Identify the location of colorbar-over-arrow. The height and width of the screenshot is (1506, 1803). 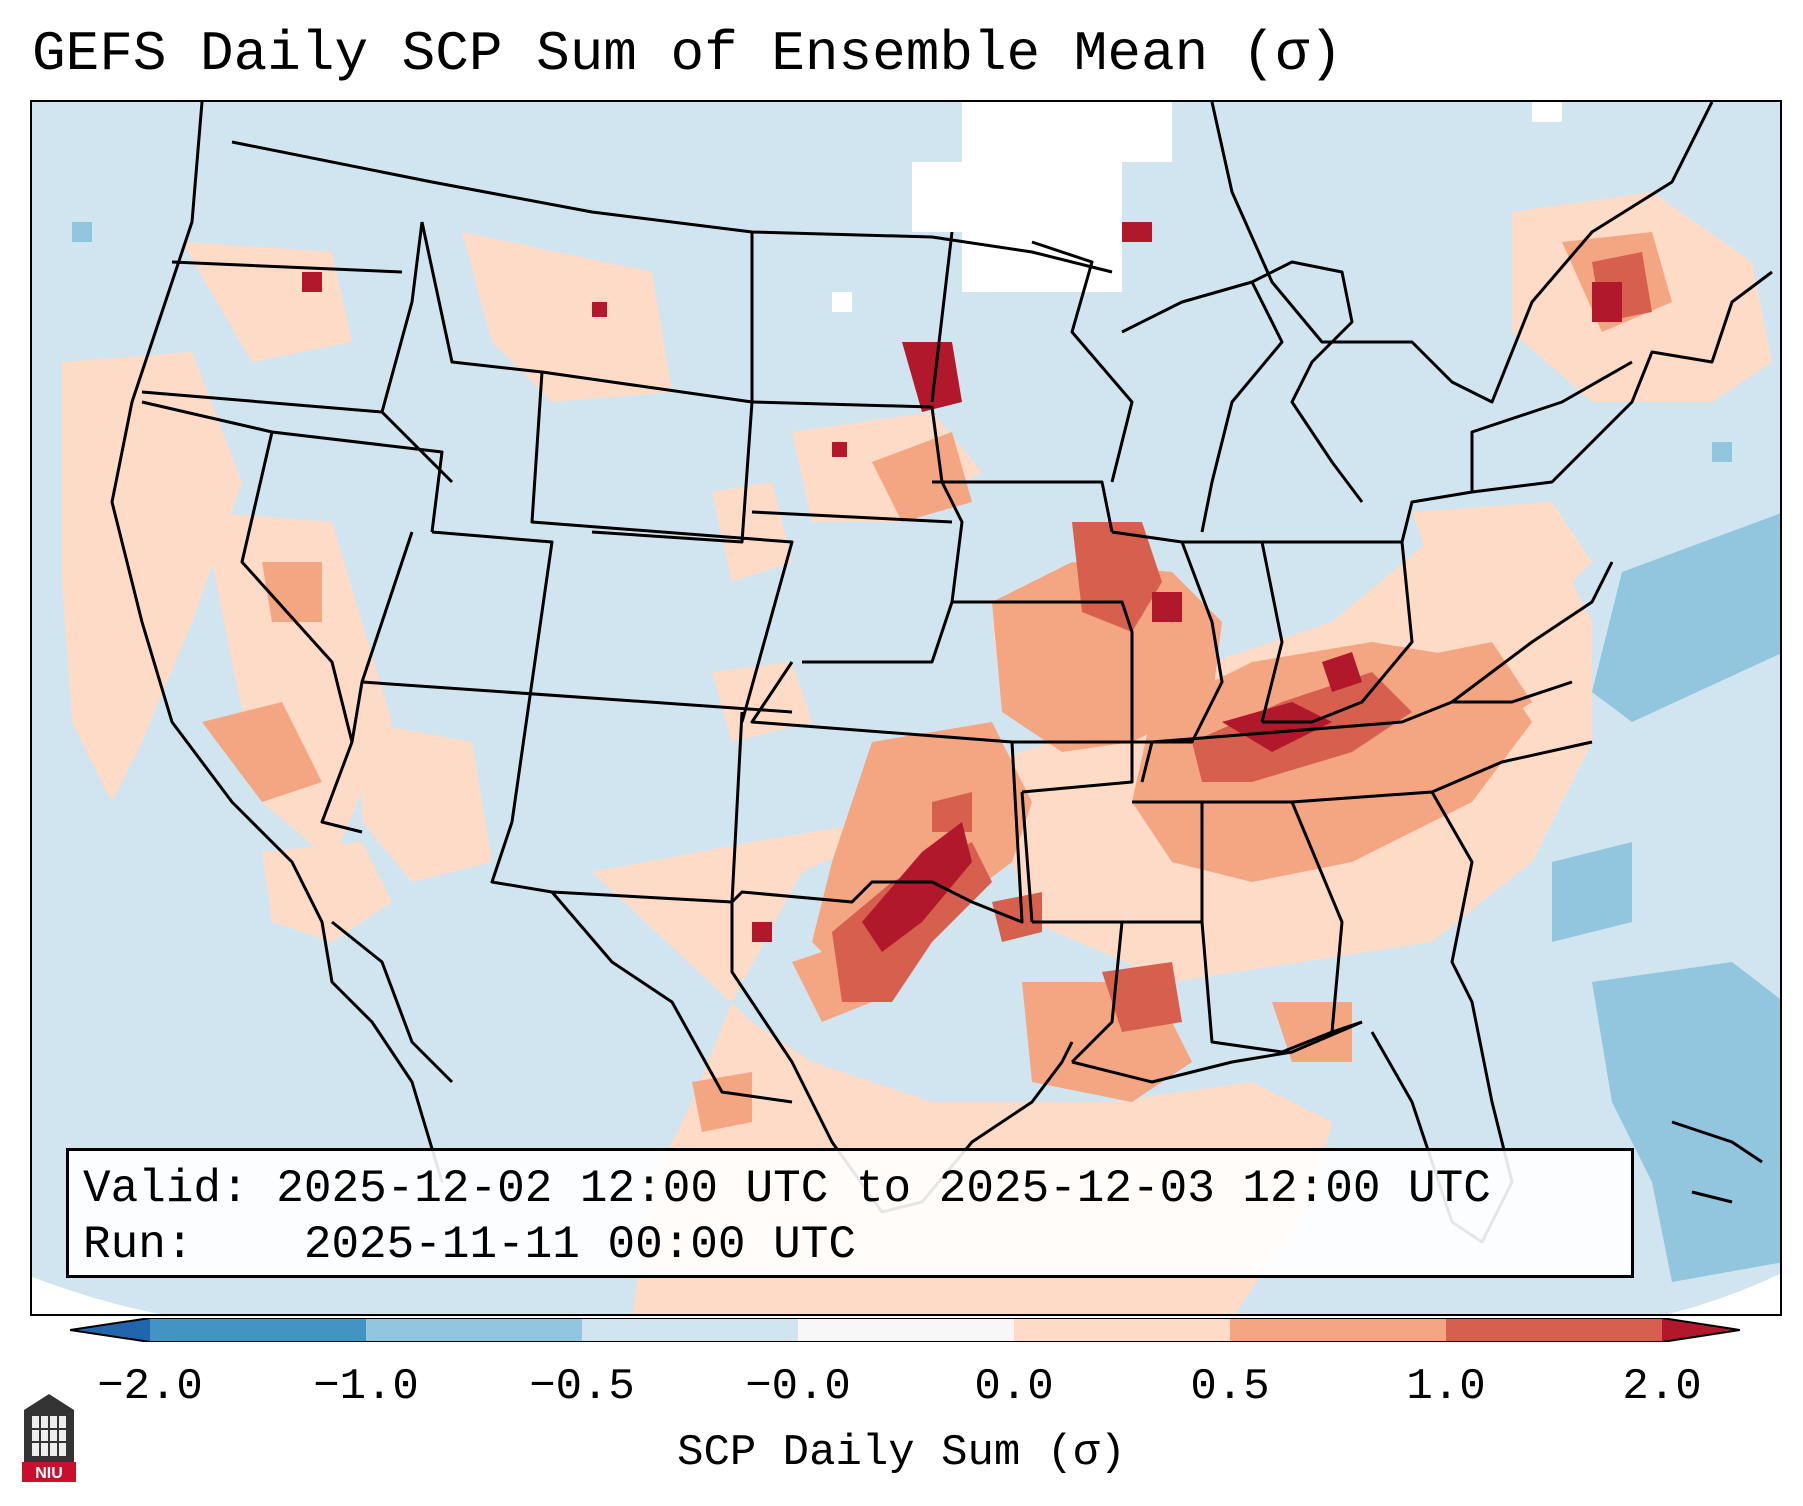
(1701, 1330).